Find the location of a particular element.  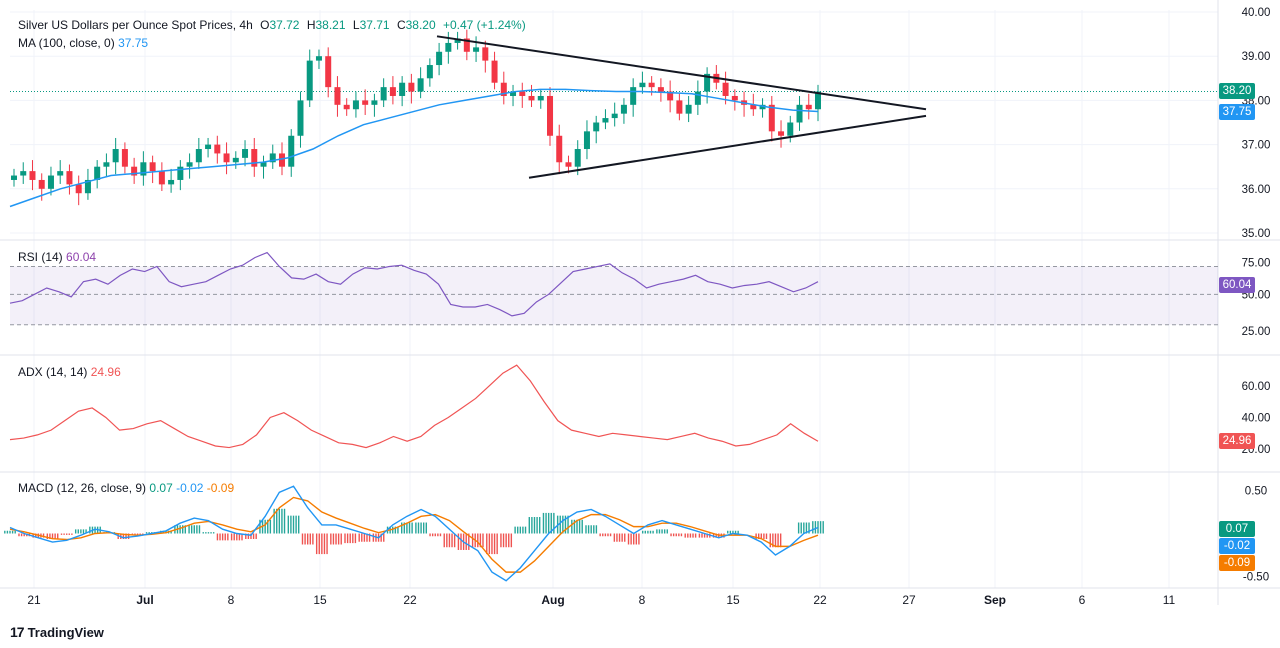

change-value: +0.47 (+1.24%) is located at coordinates (484, 25).